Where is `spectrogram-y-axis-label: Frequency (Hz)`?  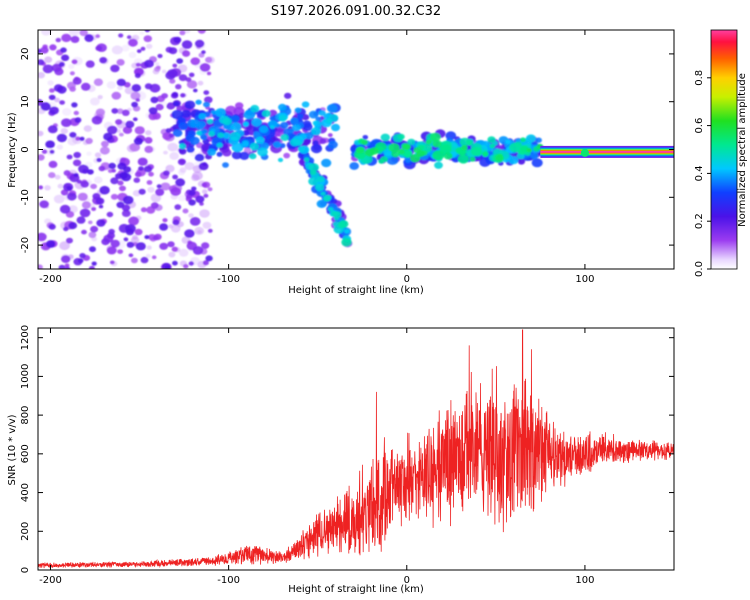
spectrogram-y-axis-label: Frequency (Hz) is located at coordinates (12, 150).